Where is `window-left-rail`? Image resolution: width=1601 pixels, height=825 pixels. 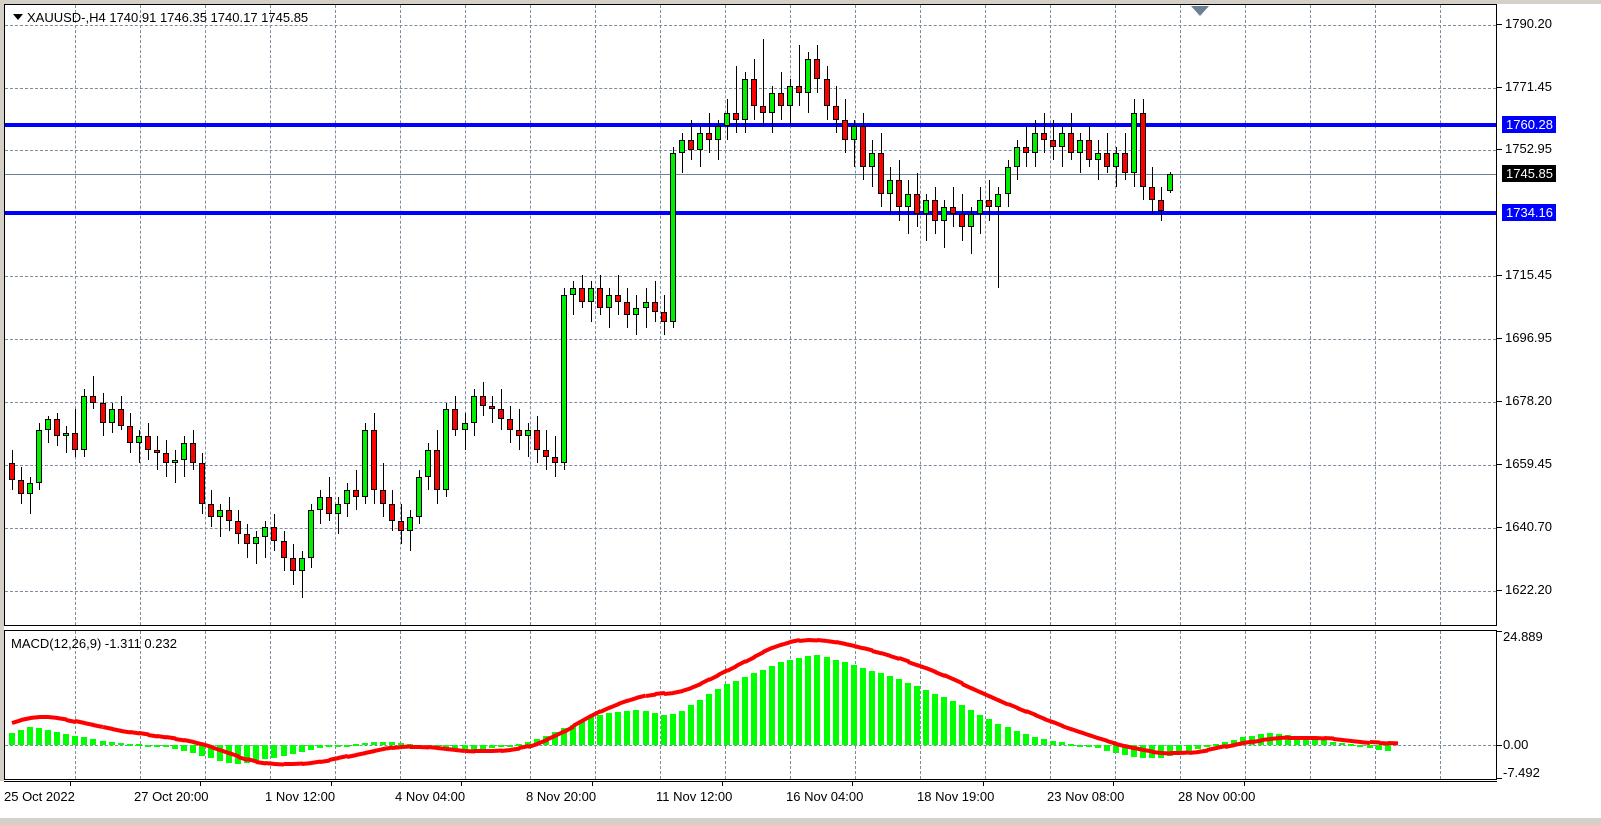 window-left-rail is located at coordinates (2, 390).